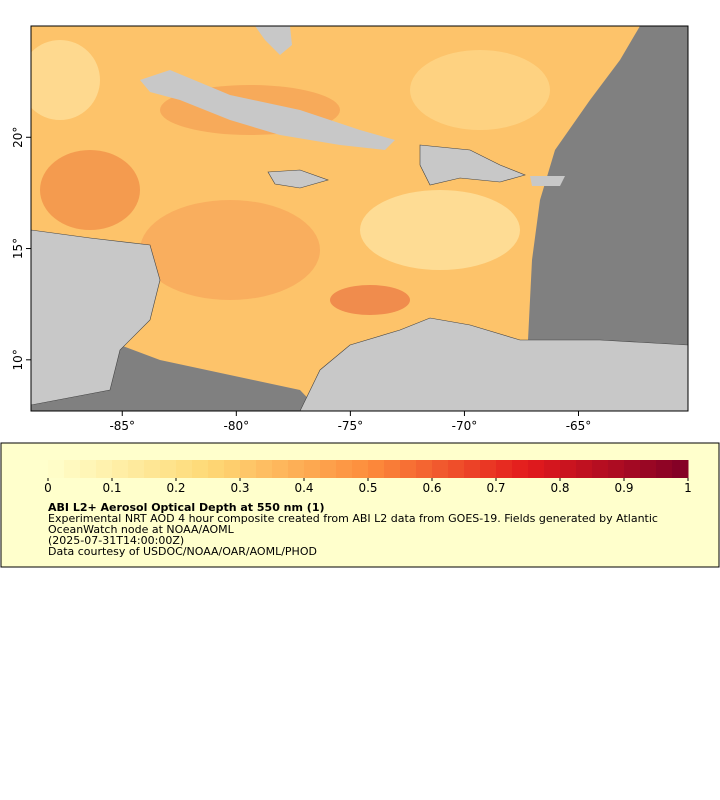 This screenshot has width=720, height=800. Describe the element at coordinates (608, 218) in the screenshot. I see `no-data` at that location.